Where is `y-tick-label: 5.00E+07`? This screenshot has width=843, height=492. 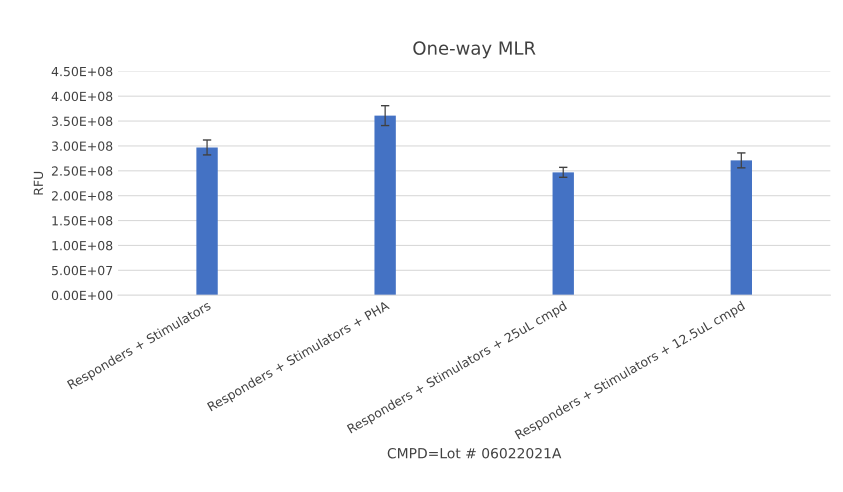
y-tick-label: 5.00E+07 is located at coordinates (82, 271).